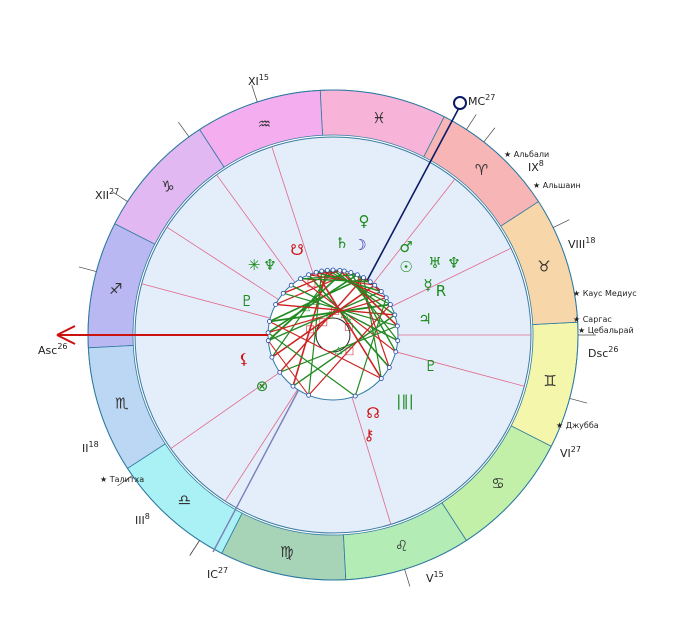 The image size is (700, 637). I want to click on house-label-ii: II18, so click(90, 447).